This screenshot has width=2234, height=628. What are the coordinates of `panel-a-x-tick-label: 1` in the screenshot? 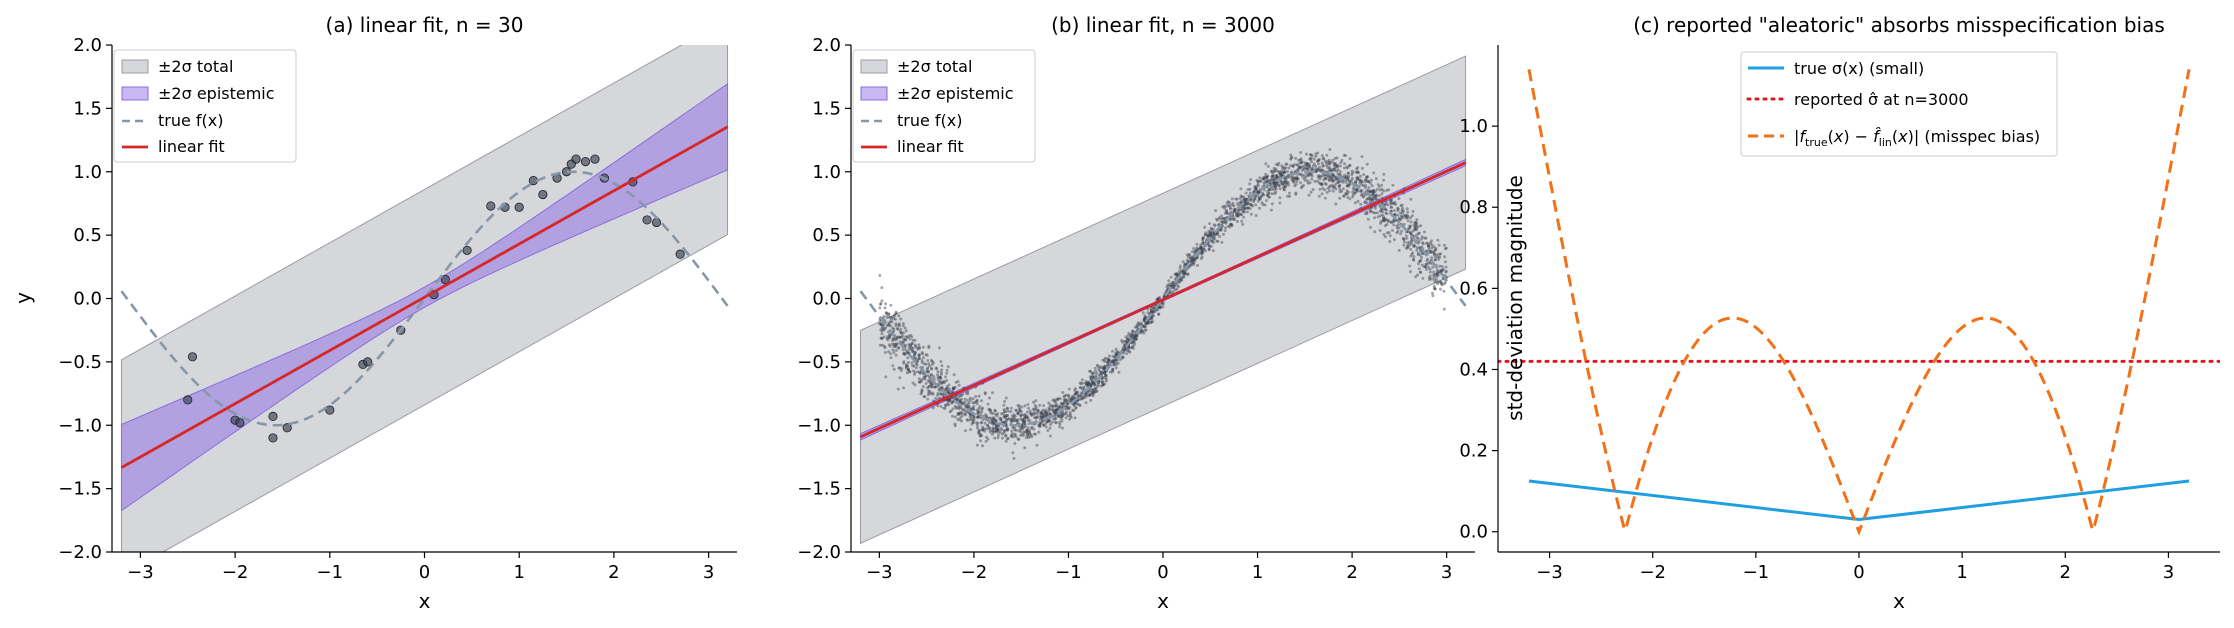 It's located at (518, 572).